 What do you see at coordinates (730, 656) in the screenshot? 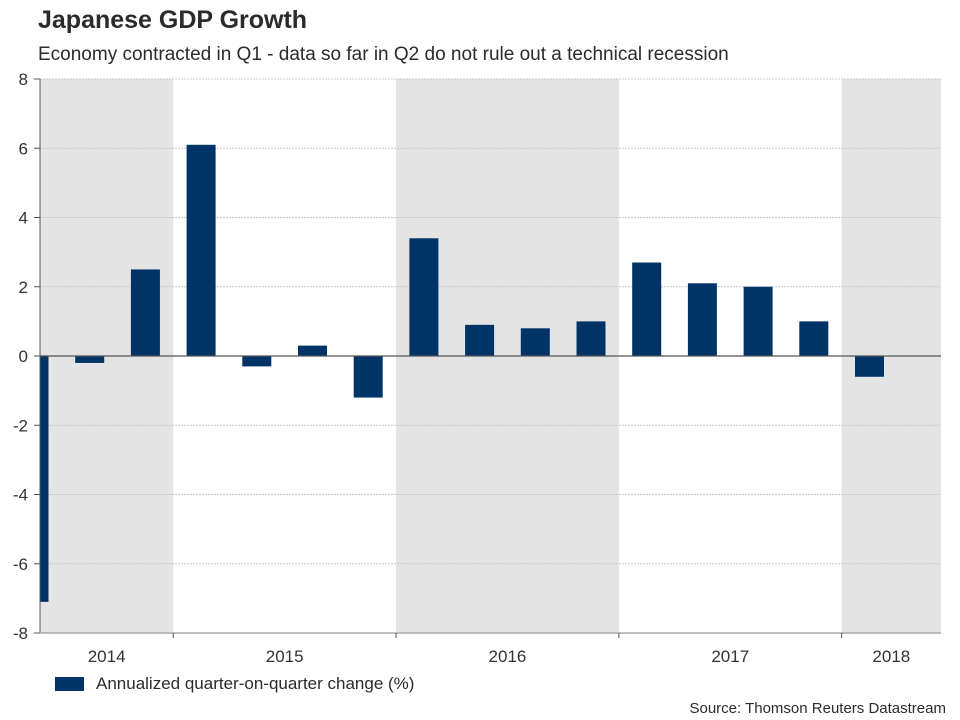
I see `x-tick-label-2017: 2017` at bounding box center [730, 656].